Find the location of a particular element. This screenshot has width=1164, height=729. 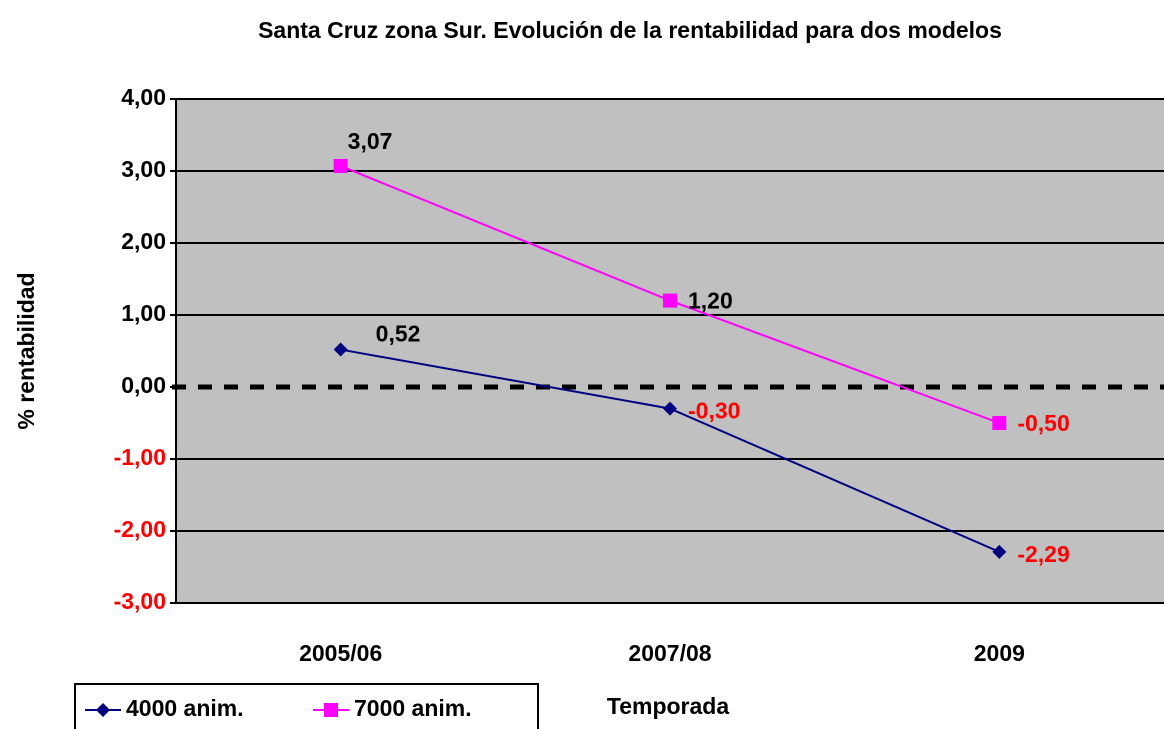

y-tick-label: 3,00 is located at coordinates (143, 169).